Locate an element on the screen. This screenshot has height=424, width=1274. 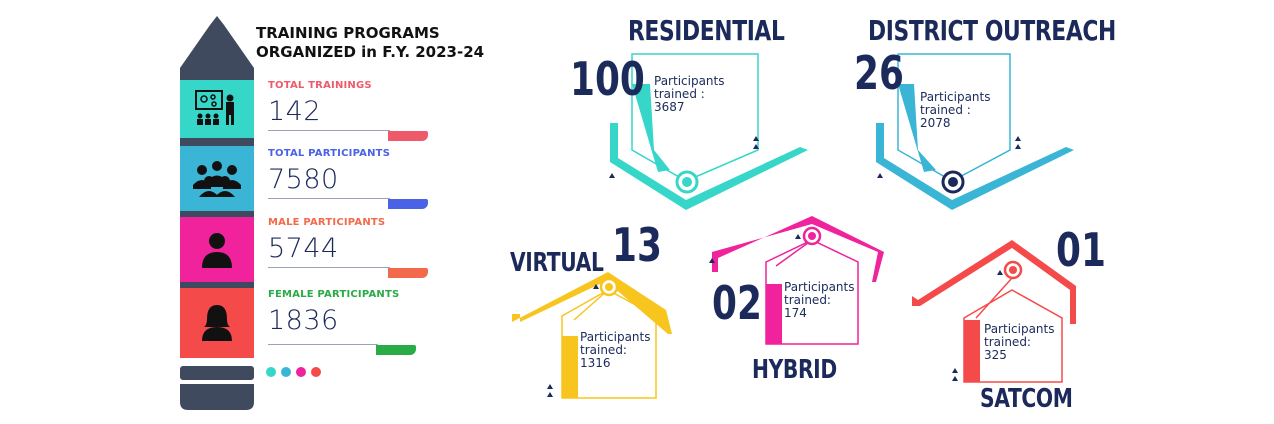
pencil-tip-icon is located at coordinates (217, 44).